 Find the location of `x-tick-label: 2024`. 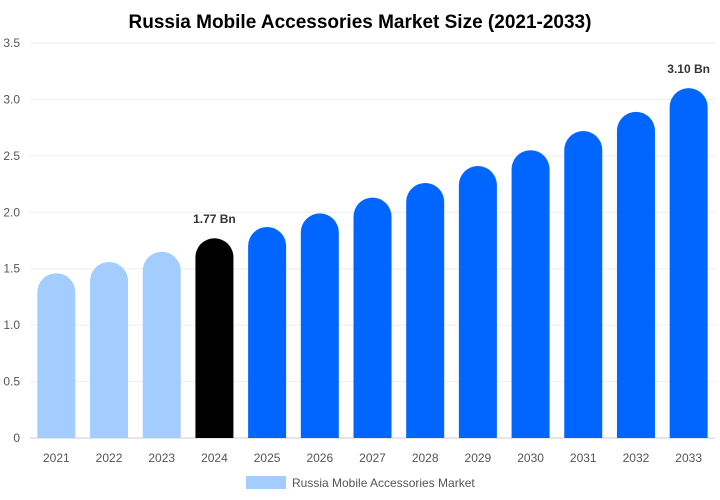

x-tick-label: 2024 is located at coordinates (214, 458).